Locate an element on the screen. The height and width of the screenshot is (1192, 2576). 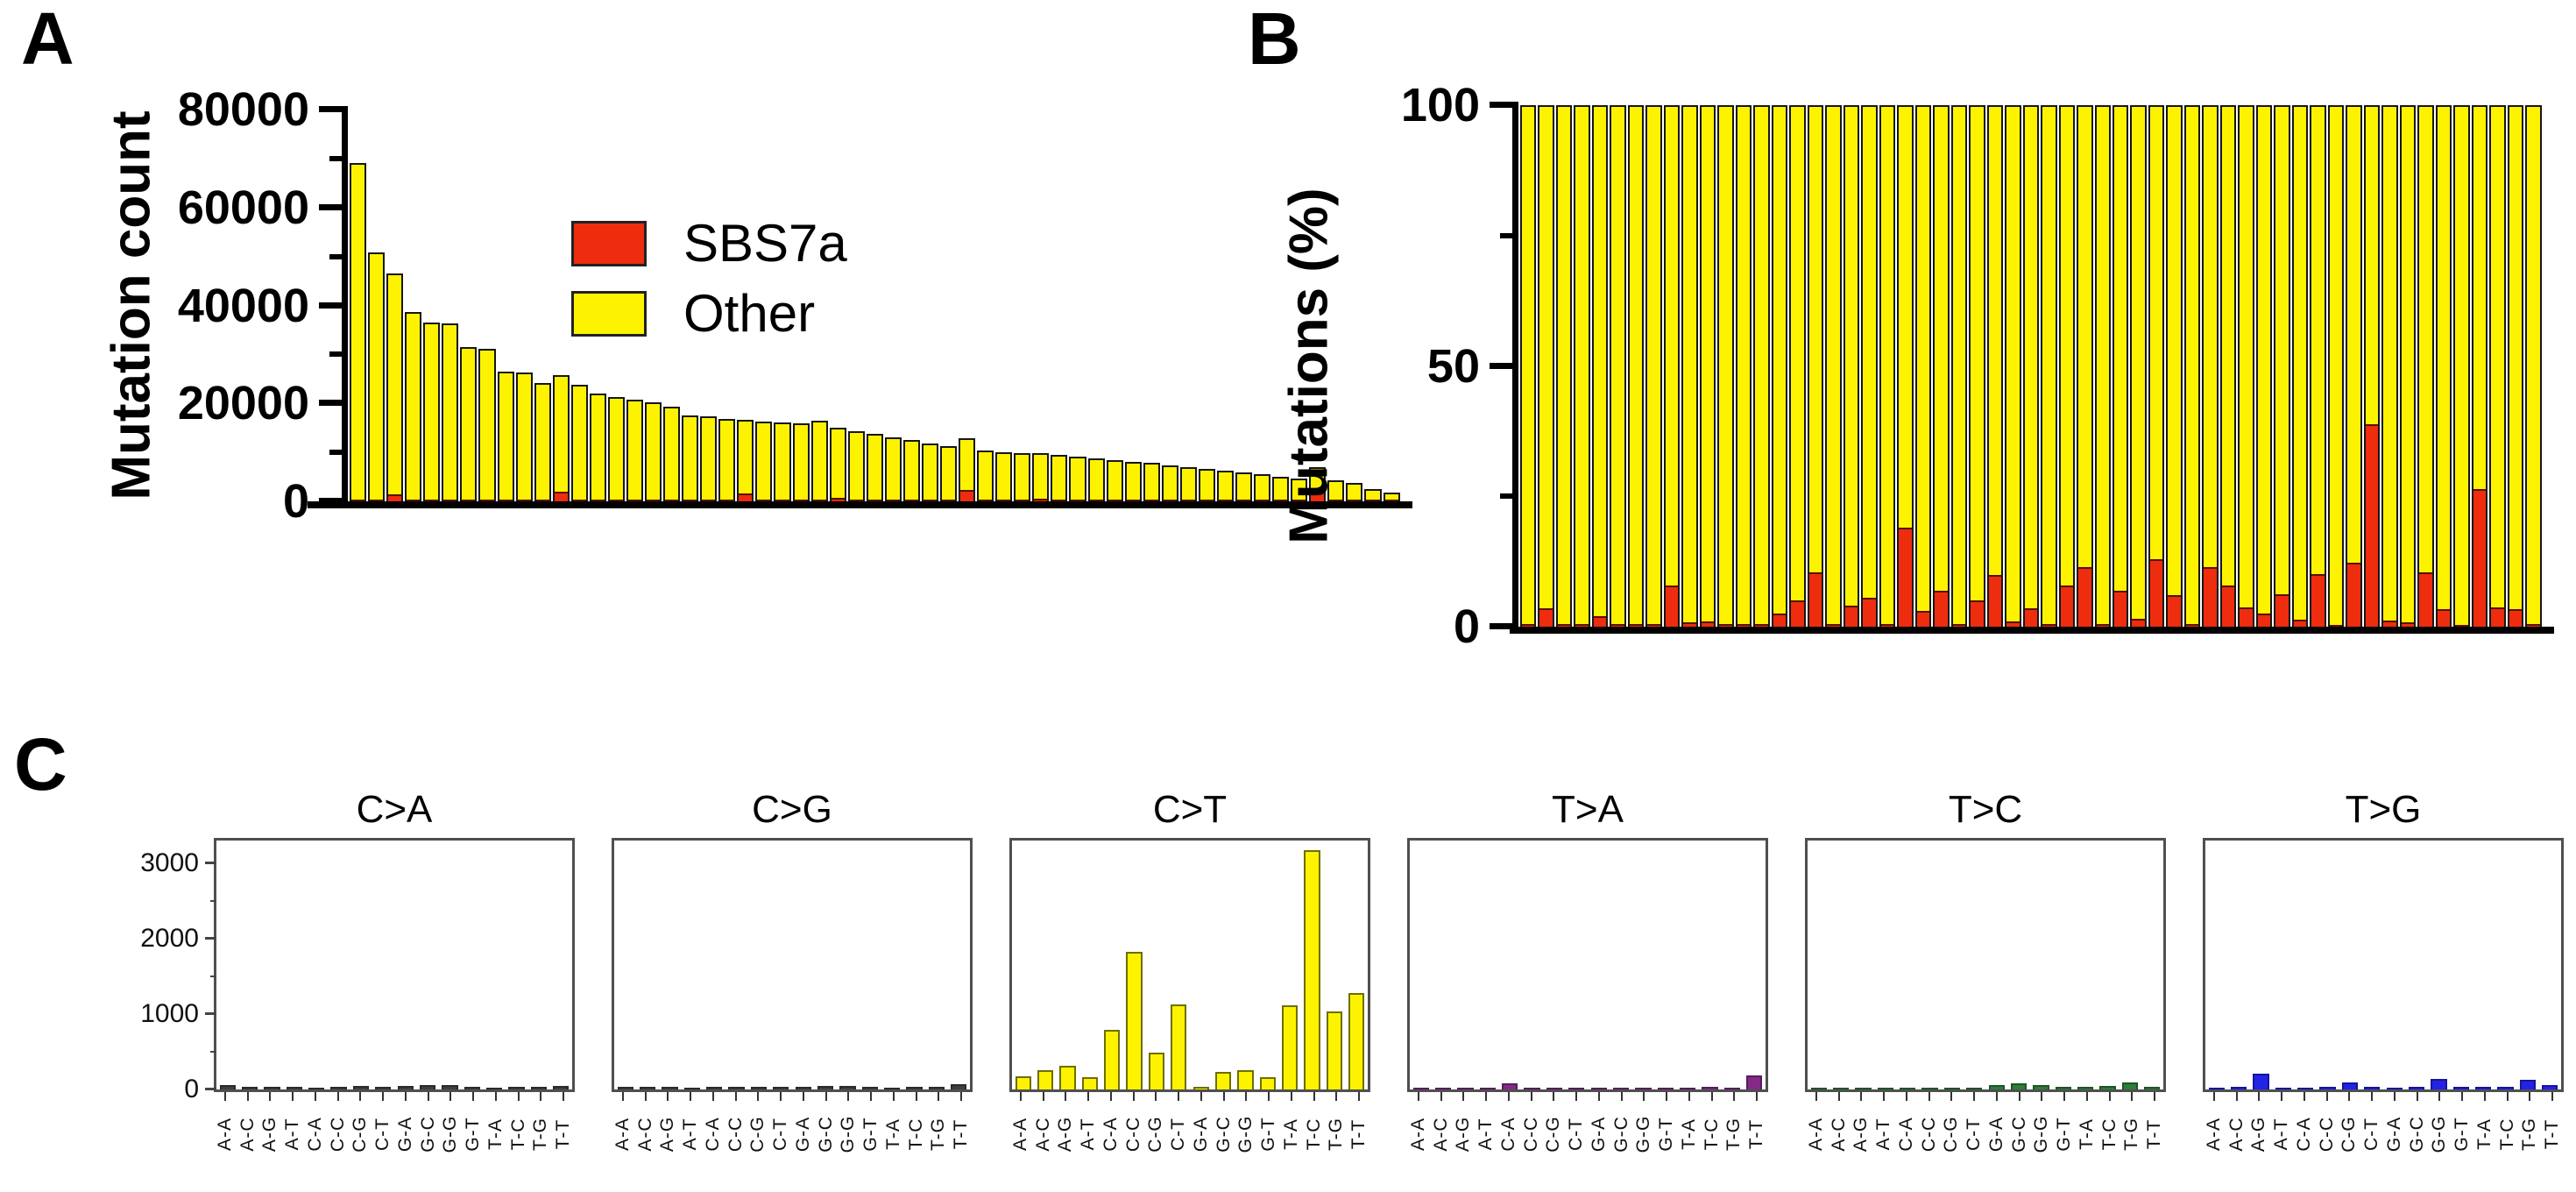
panel-b-x-axis is located at coordinates (2032, 630).